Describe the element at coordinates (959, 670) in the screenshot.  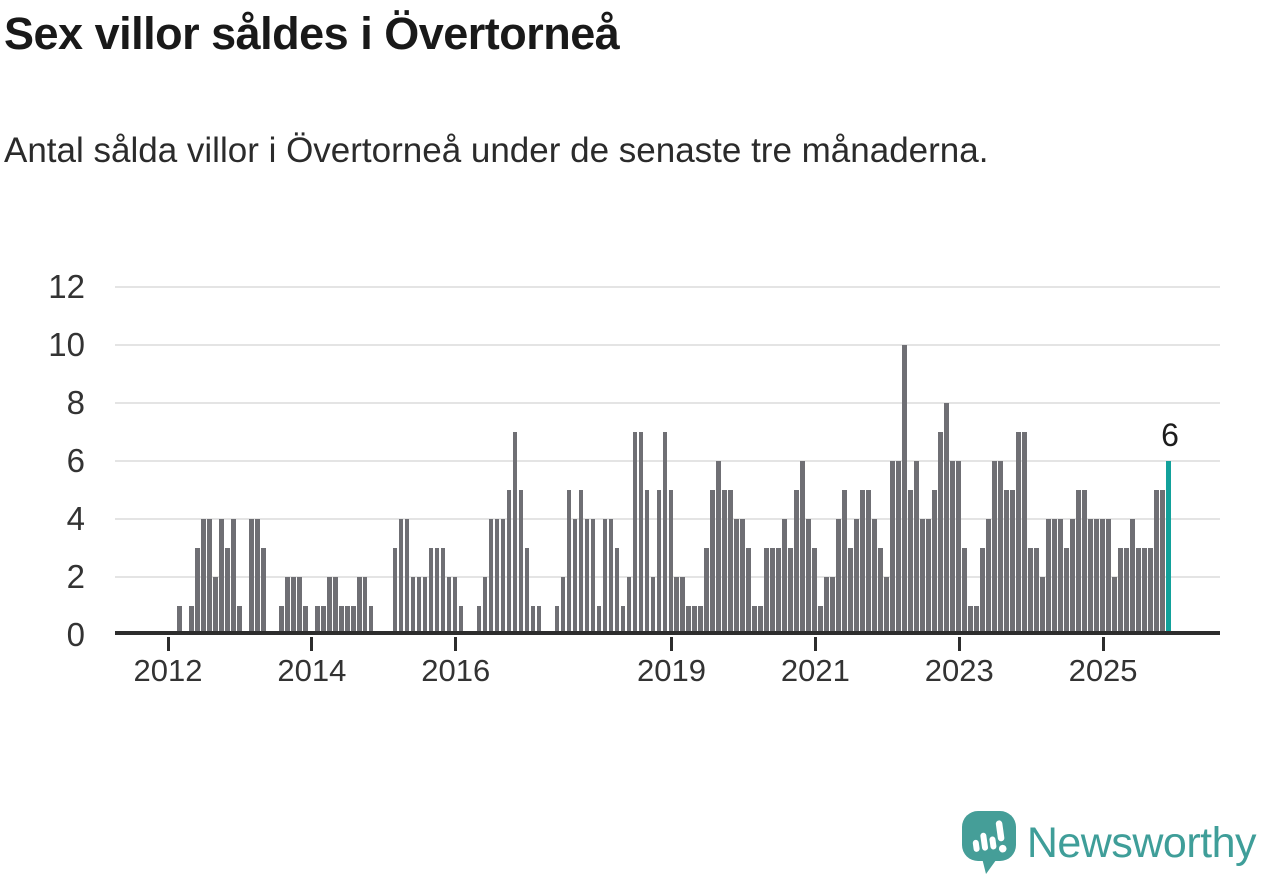
I see `x-axis-tick-label: 2023` at that location.